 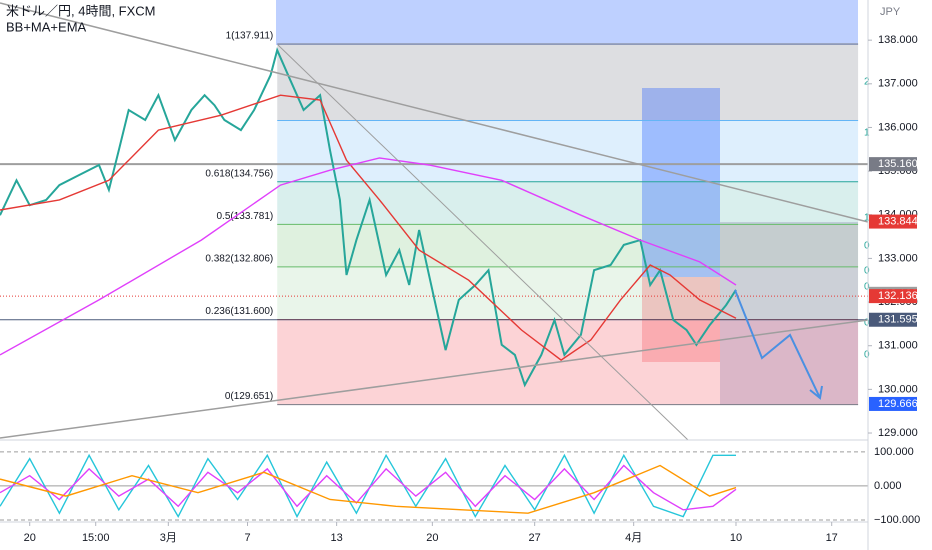 I want to click on x-tick-label: 3月, so click(x=168, y=538).